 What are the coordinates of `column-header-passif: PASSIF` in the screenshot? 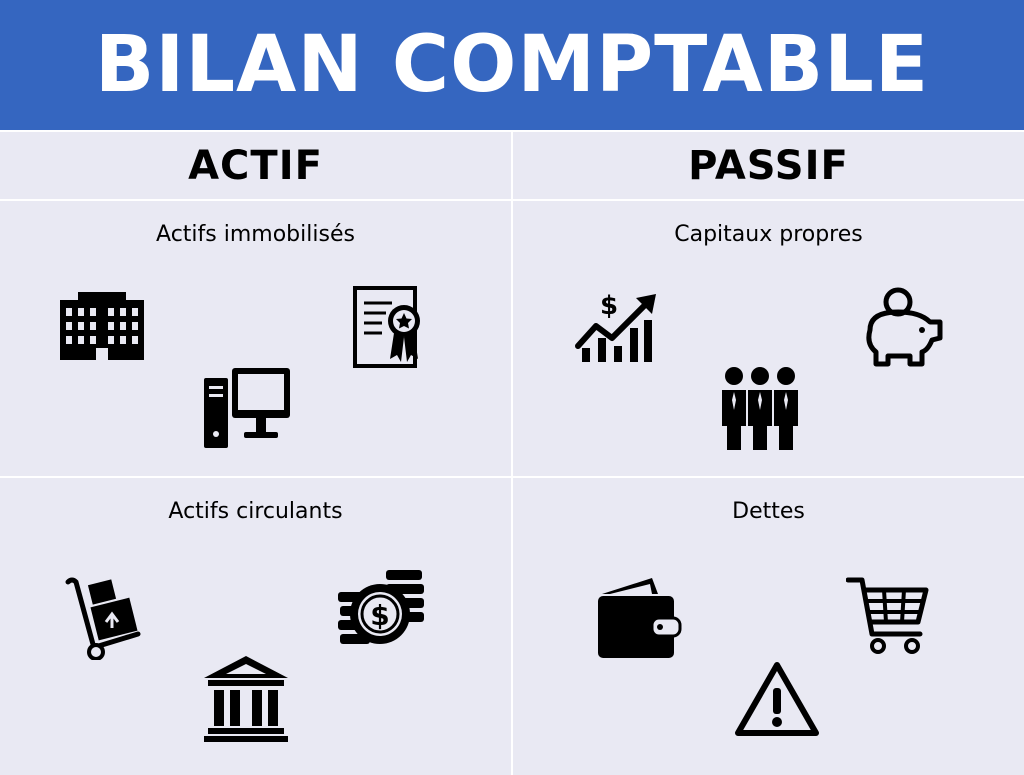 It's located at (768, 166).